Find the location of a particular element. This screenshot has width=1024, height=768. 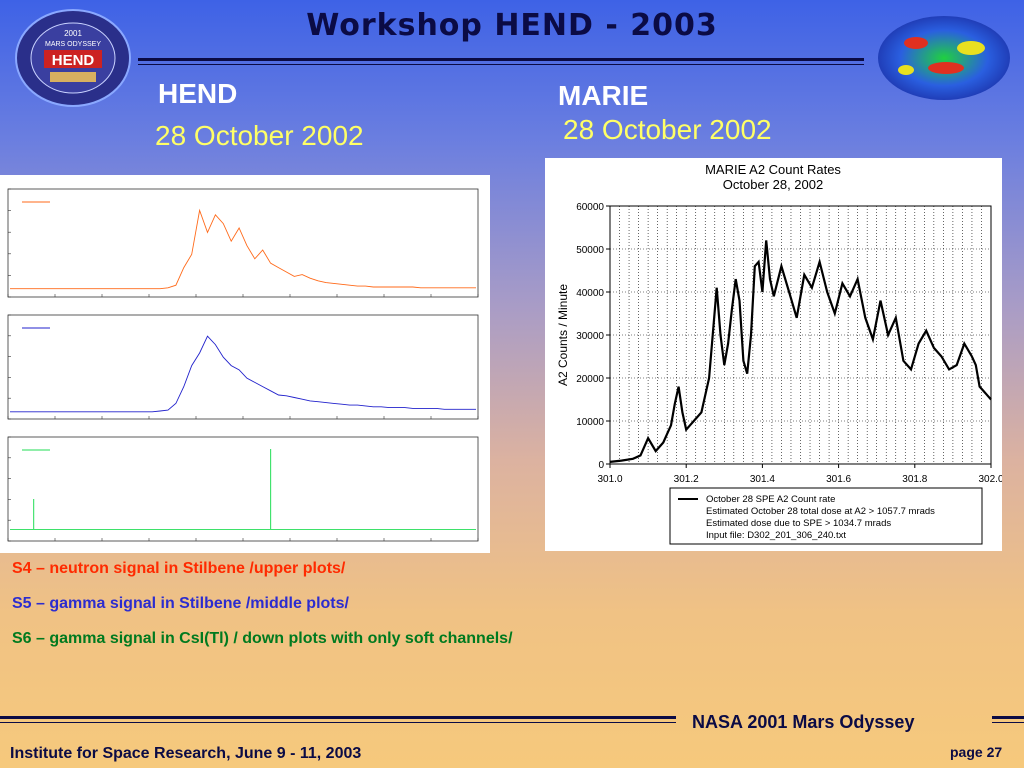

logo-year: 2001 is located at coordinates (73, 33).